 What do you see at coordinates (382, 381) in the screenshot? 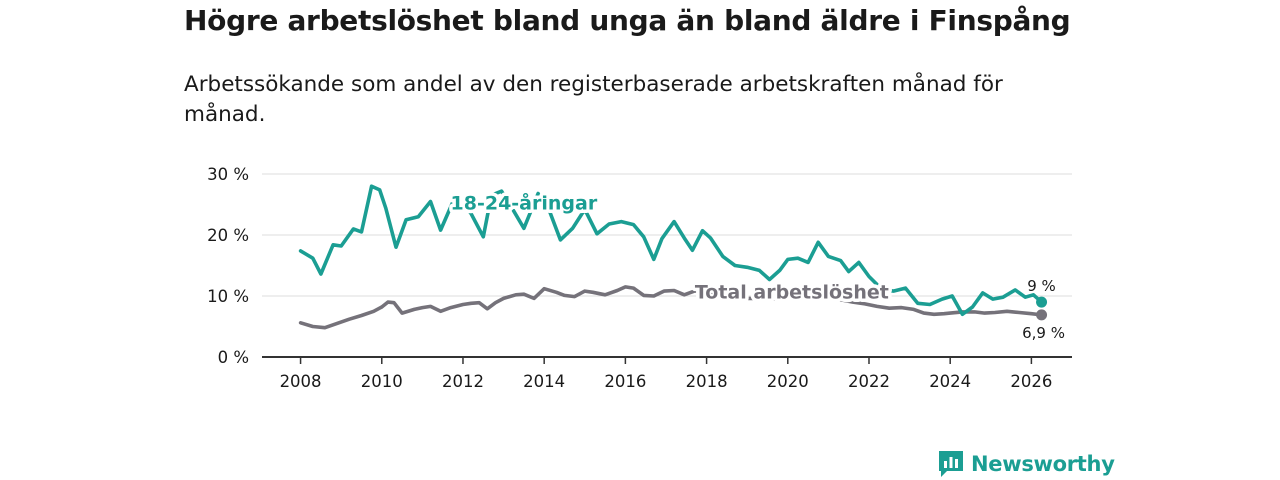
I see `x-tick-label: 2010` at bounding box center [382, 381].